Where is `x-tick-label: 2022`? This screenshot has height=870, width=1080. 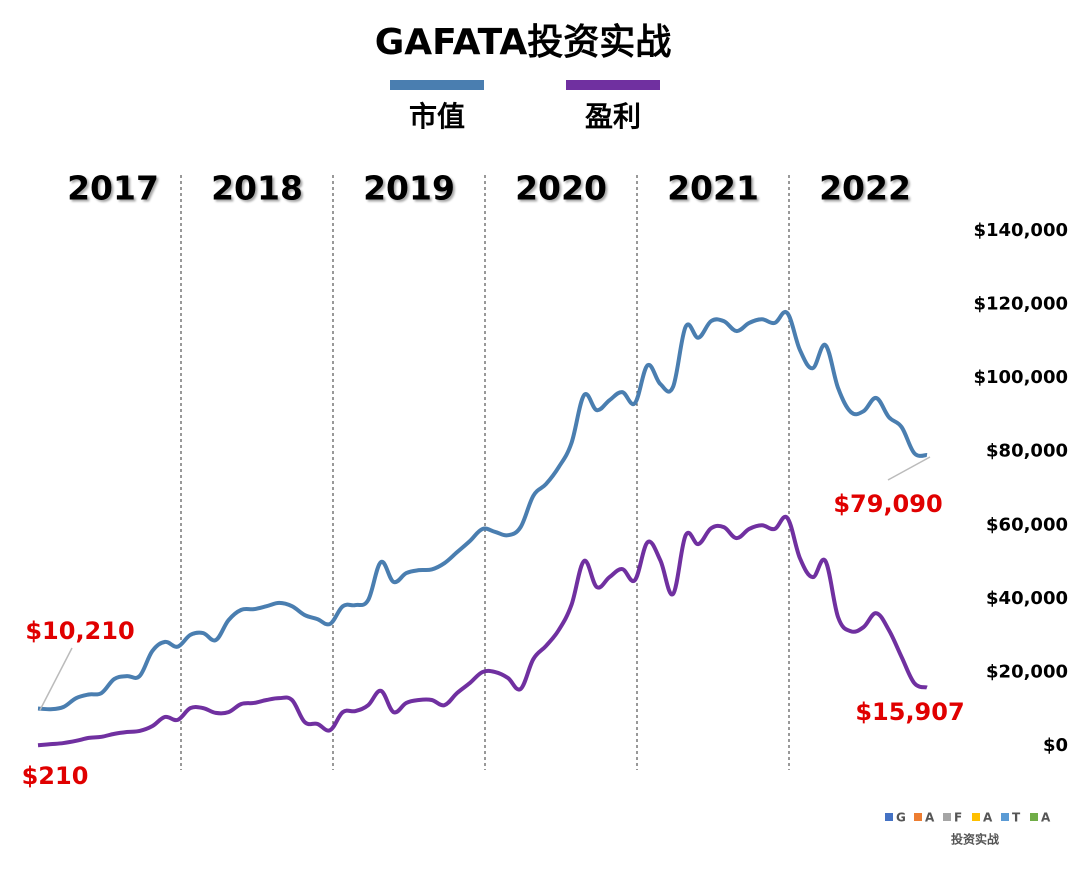
x-tick-label: 2022 is located at coordinates (865, 188).